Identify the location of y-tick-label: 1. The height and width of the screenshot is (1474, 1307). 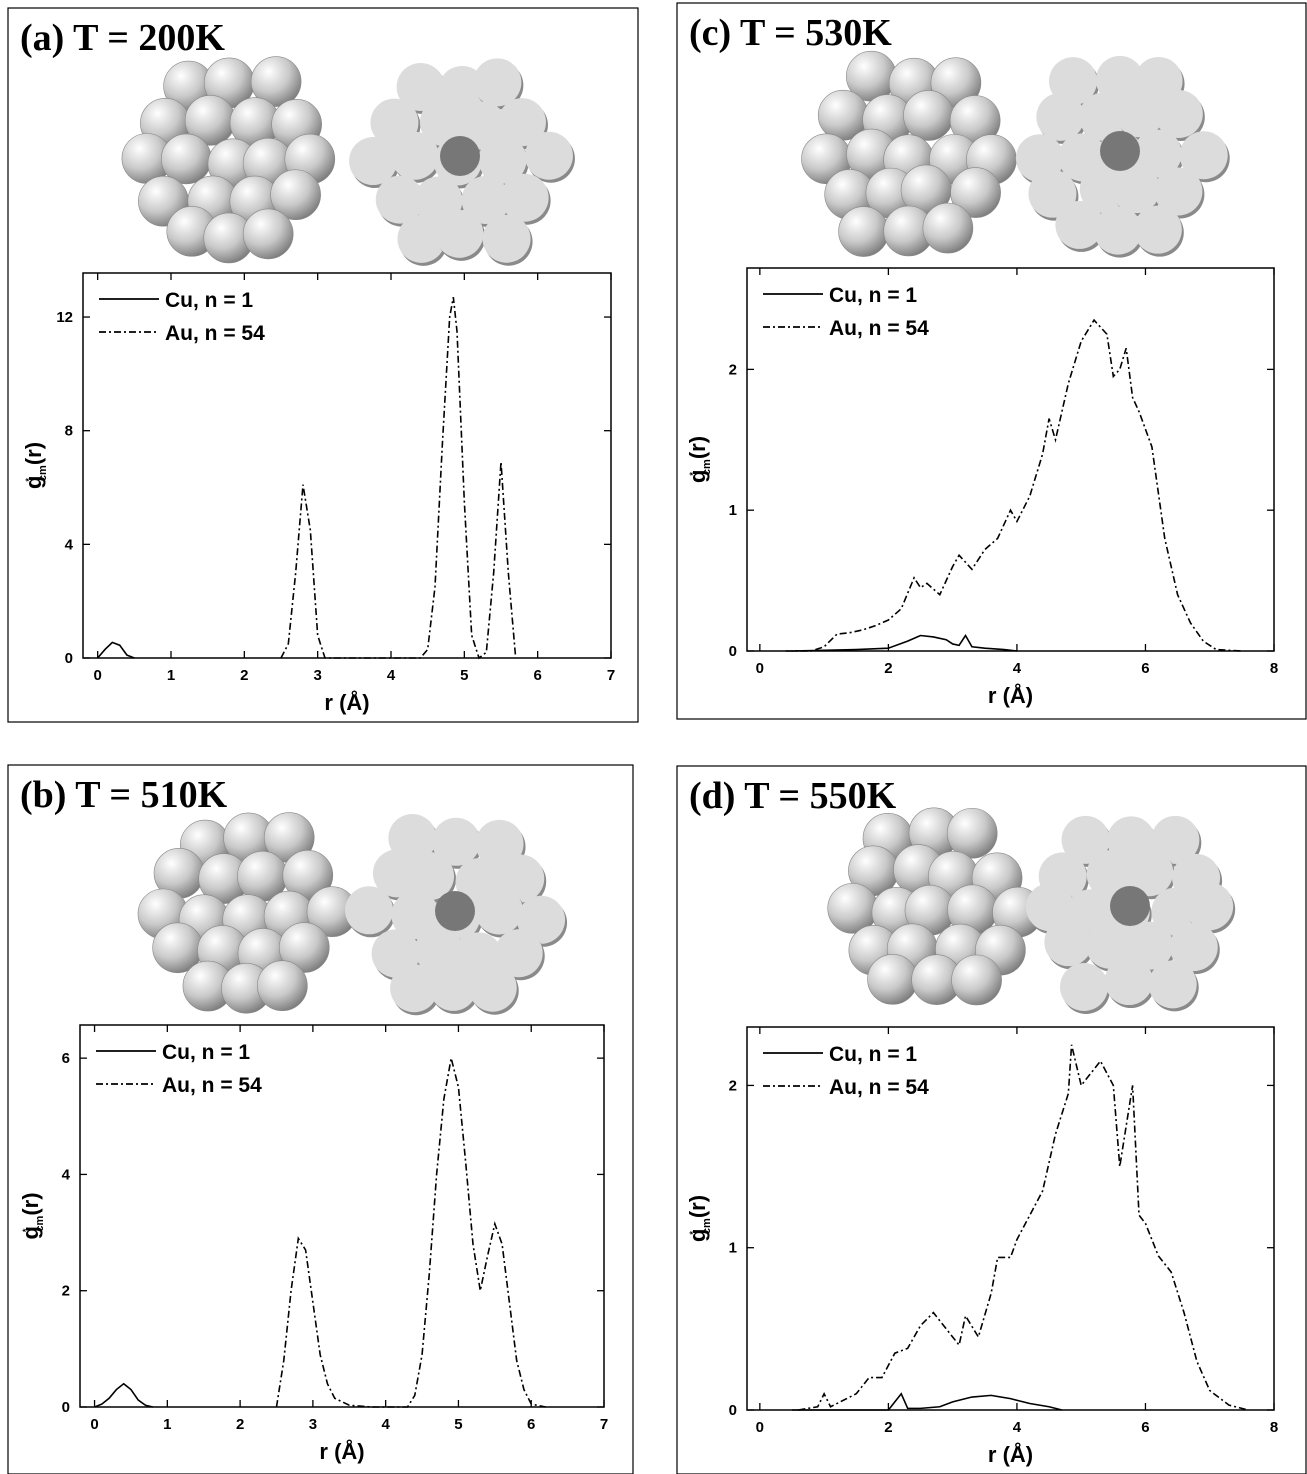
(733, 1248).